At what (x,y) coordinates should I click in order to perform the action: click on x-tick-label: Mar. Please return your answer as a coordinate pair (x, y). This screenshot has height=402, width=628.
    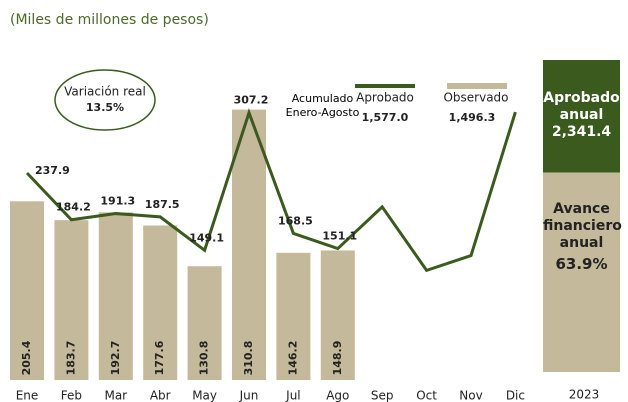
    Looking at the image, I should click on (115, 395).